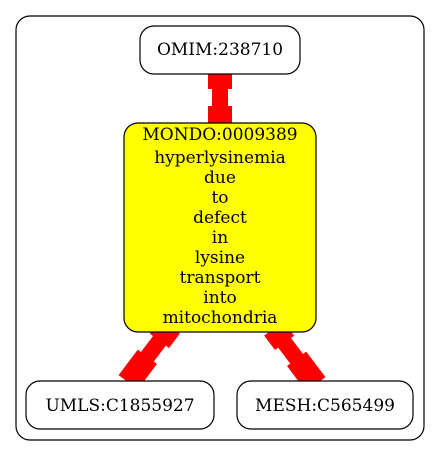  Describe the element at coordinates (220, 278) in the screenshot. I see `node-mondo-name-line: transport` at that location.